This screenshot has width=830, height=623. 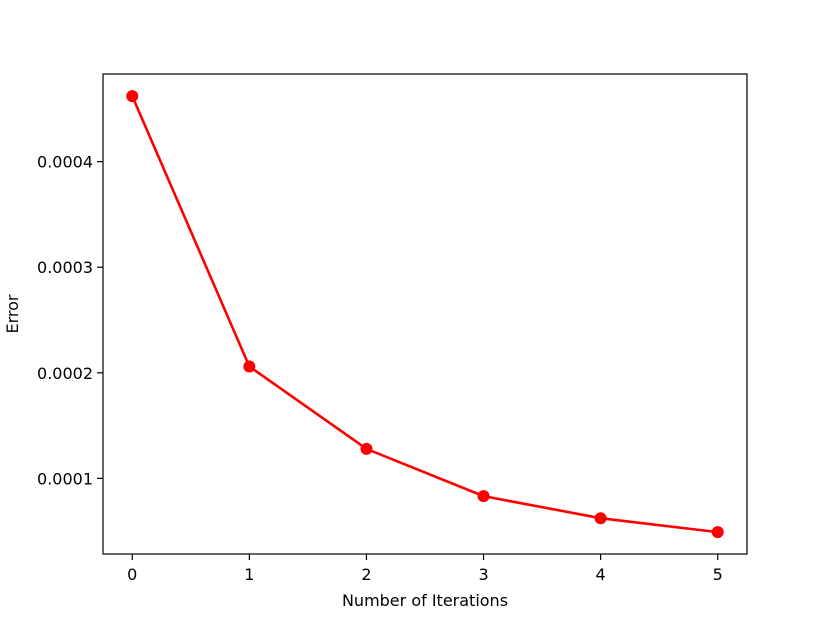 I want to click on x-tick-label: 0, so click(x=132, y=574).